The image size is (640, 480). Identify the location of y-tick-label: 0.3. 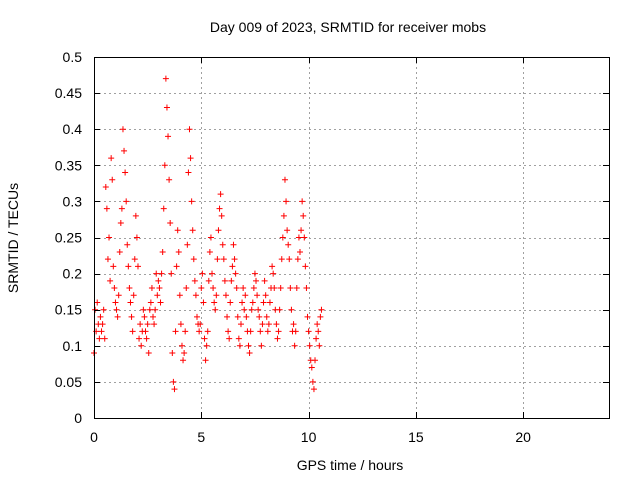
(73, 201).